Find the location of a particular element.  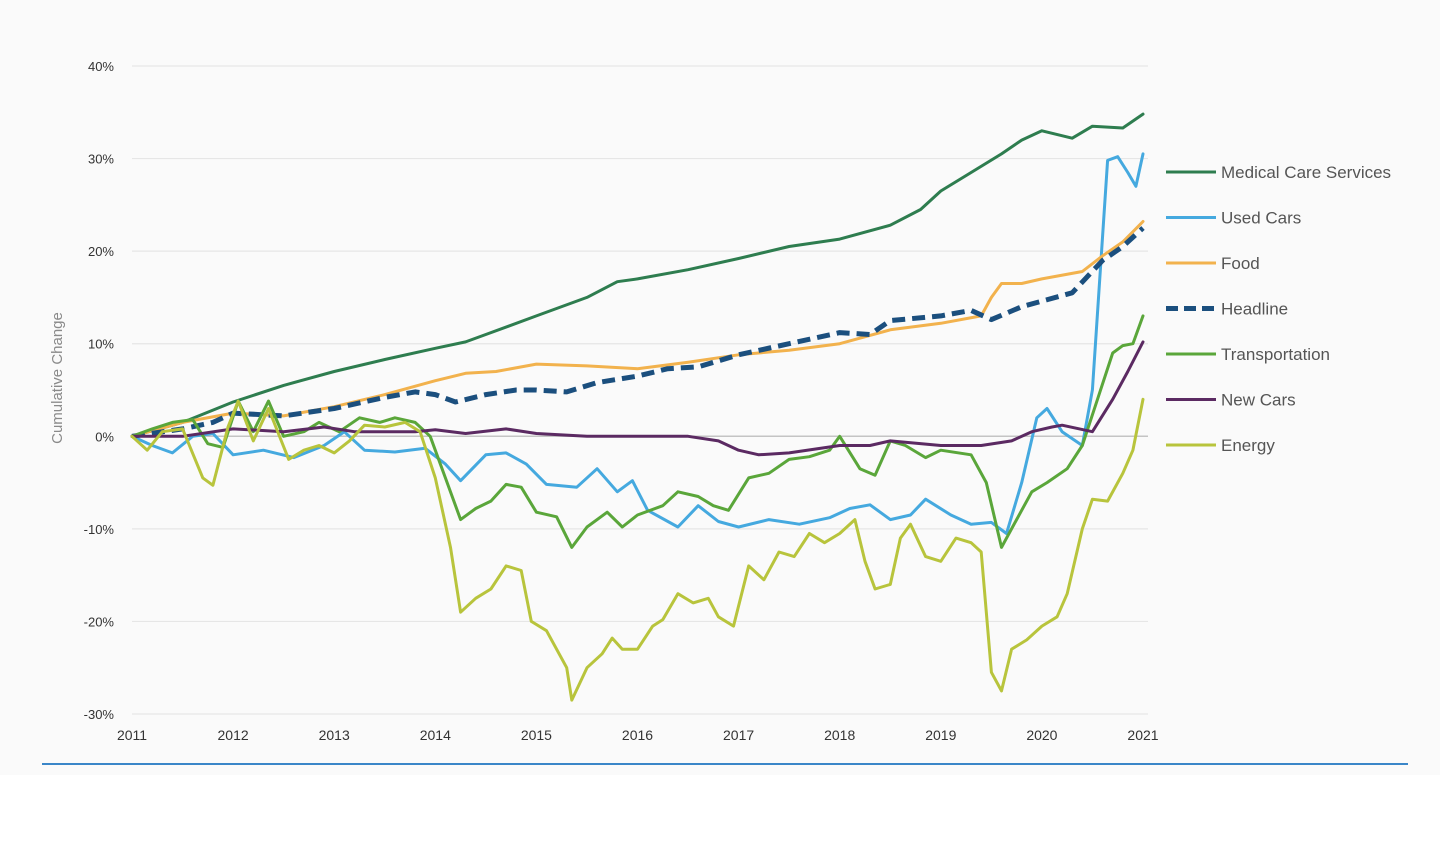

x-tick-label: 2021 is located at coordinates (1142, 735).